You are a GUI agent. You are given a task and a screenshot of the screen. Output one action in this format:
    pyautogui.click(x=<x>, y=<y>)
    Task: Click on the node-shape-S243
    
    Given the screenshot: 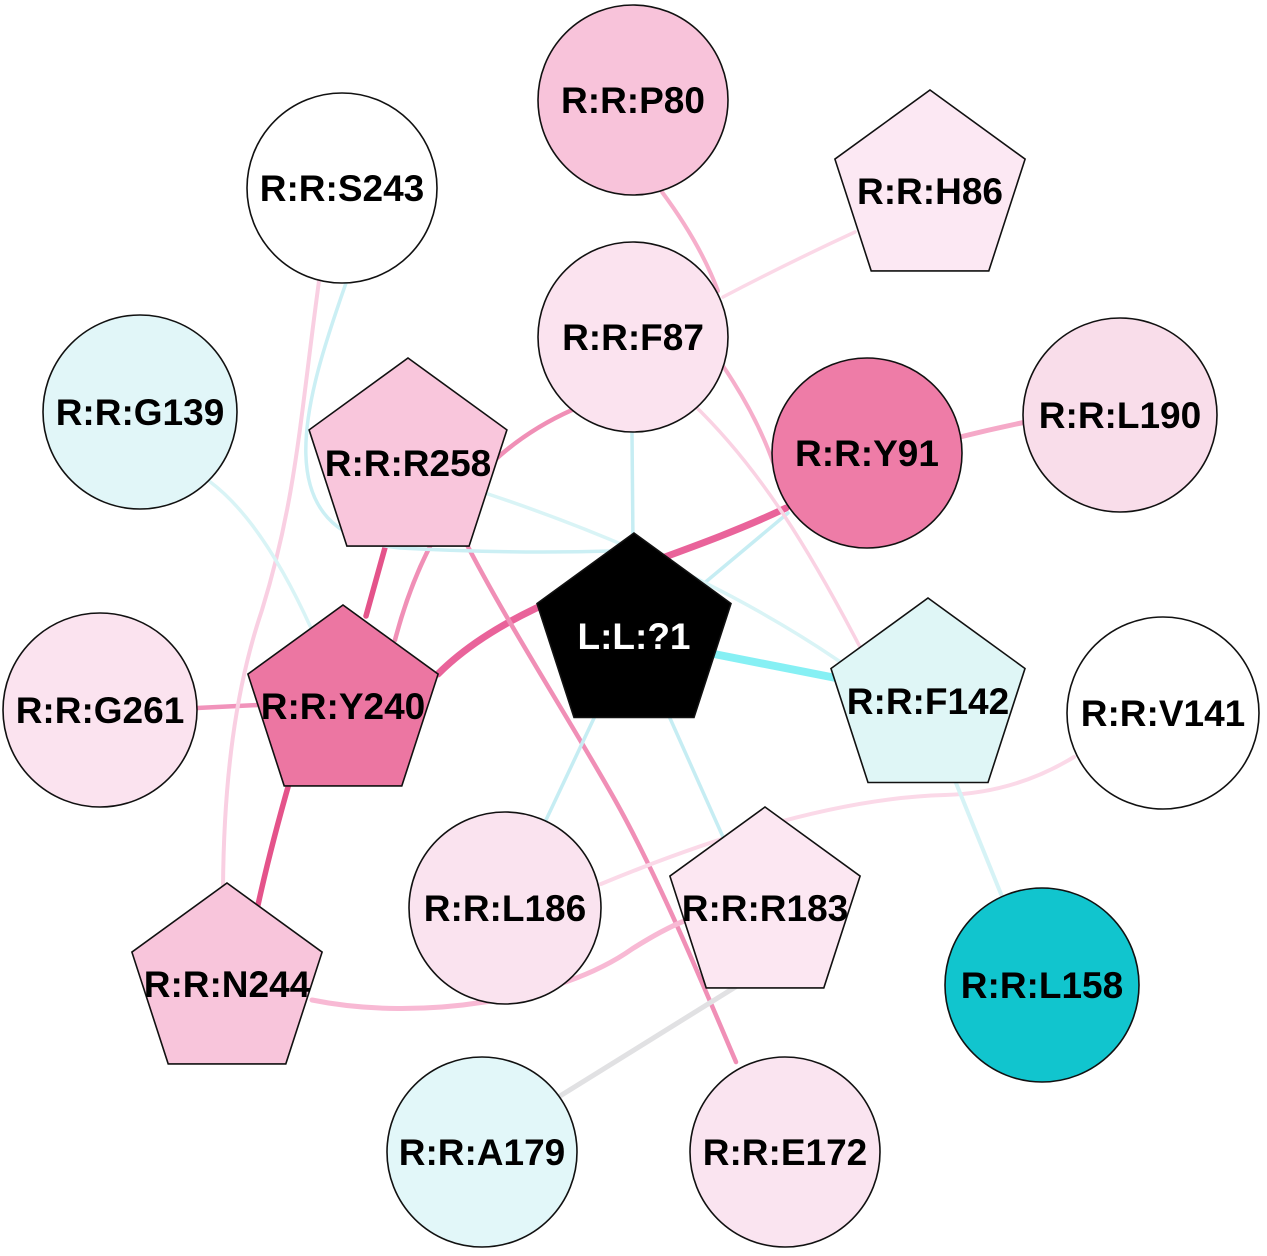 What is the action you would take?
    pyautogui.click(x=342, y=188)
    